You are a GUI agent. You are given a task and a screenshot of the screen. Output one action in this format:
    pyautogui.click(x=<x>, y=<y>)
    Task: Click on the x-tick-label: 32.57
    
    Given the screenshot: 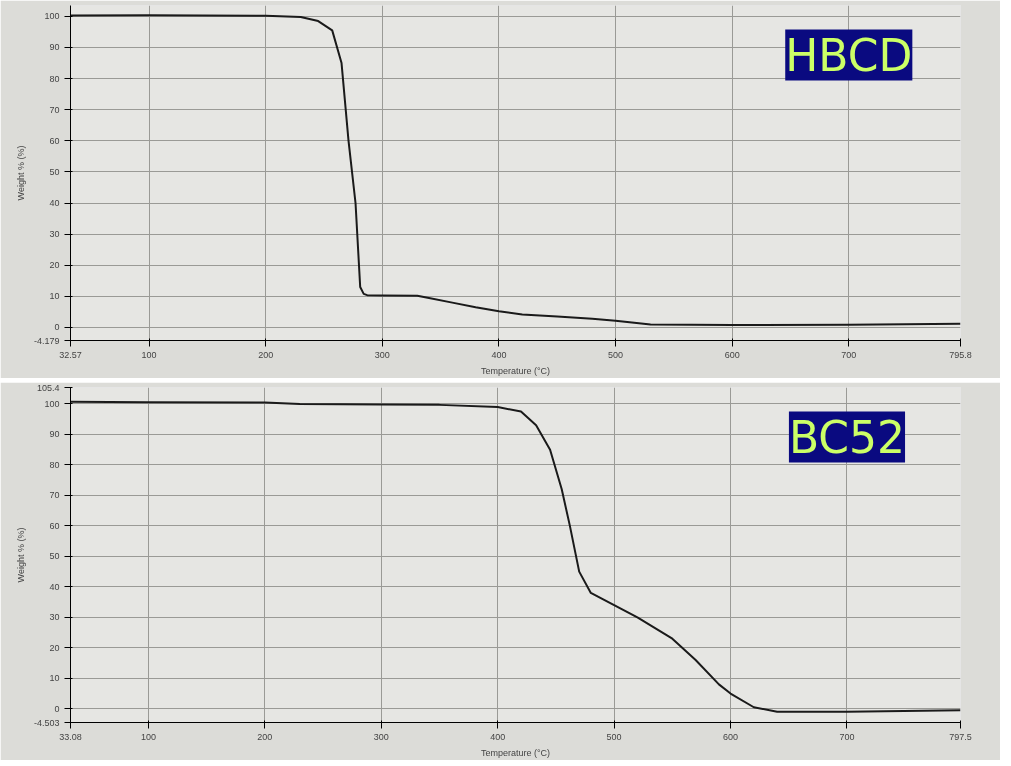 What is the action you would take?
    pyautogui.click(x=70, y=354)
    